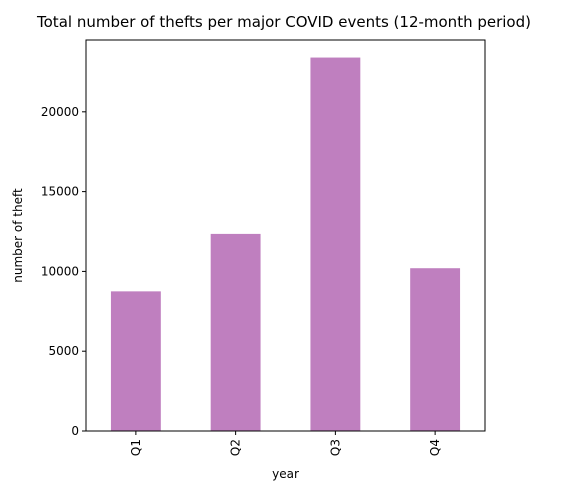 This screenshot has width=568, height=490. Describe the element at coordinates (335, 244) in the screenshot. I see `bar-q3` at that location.